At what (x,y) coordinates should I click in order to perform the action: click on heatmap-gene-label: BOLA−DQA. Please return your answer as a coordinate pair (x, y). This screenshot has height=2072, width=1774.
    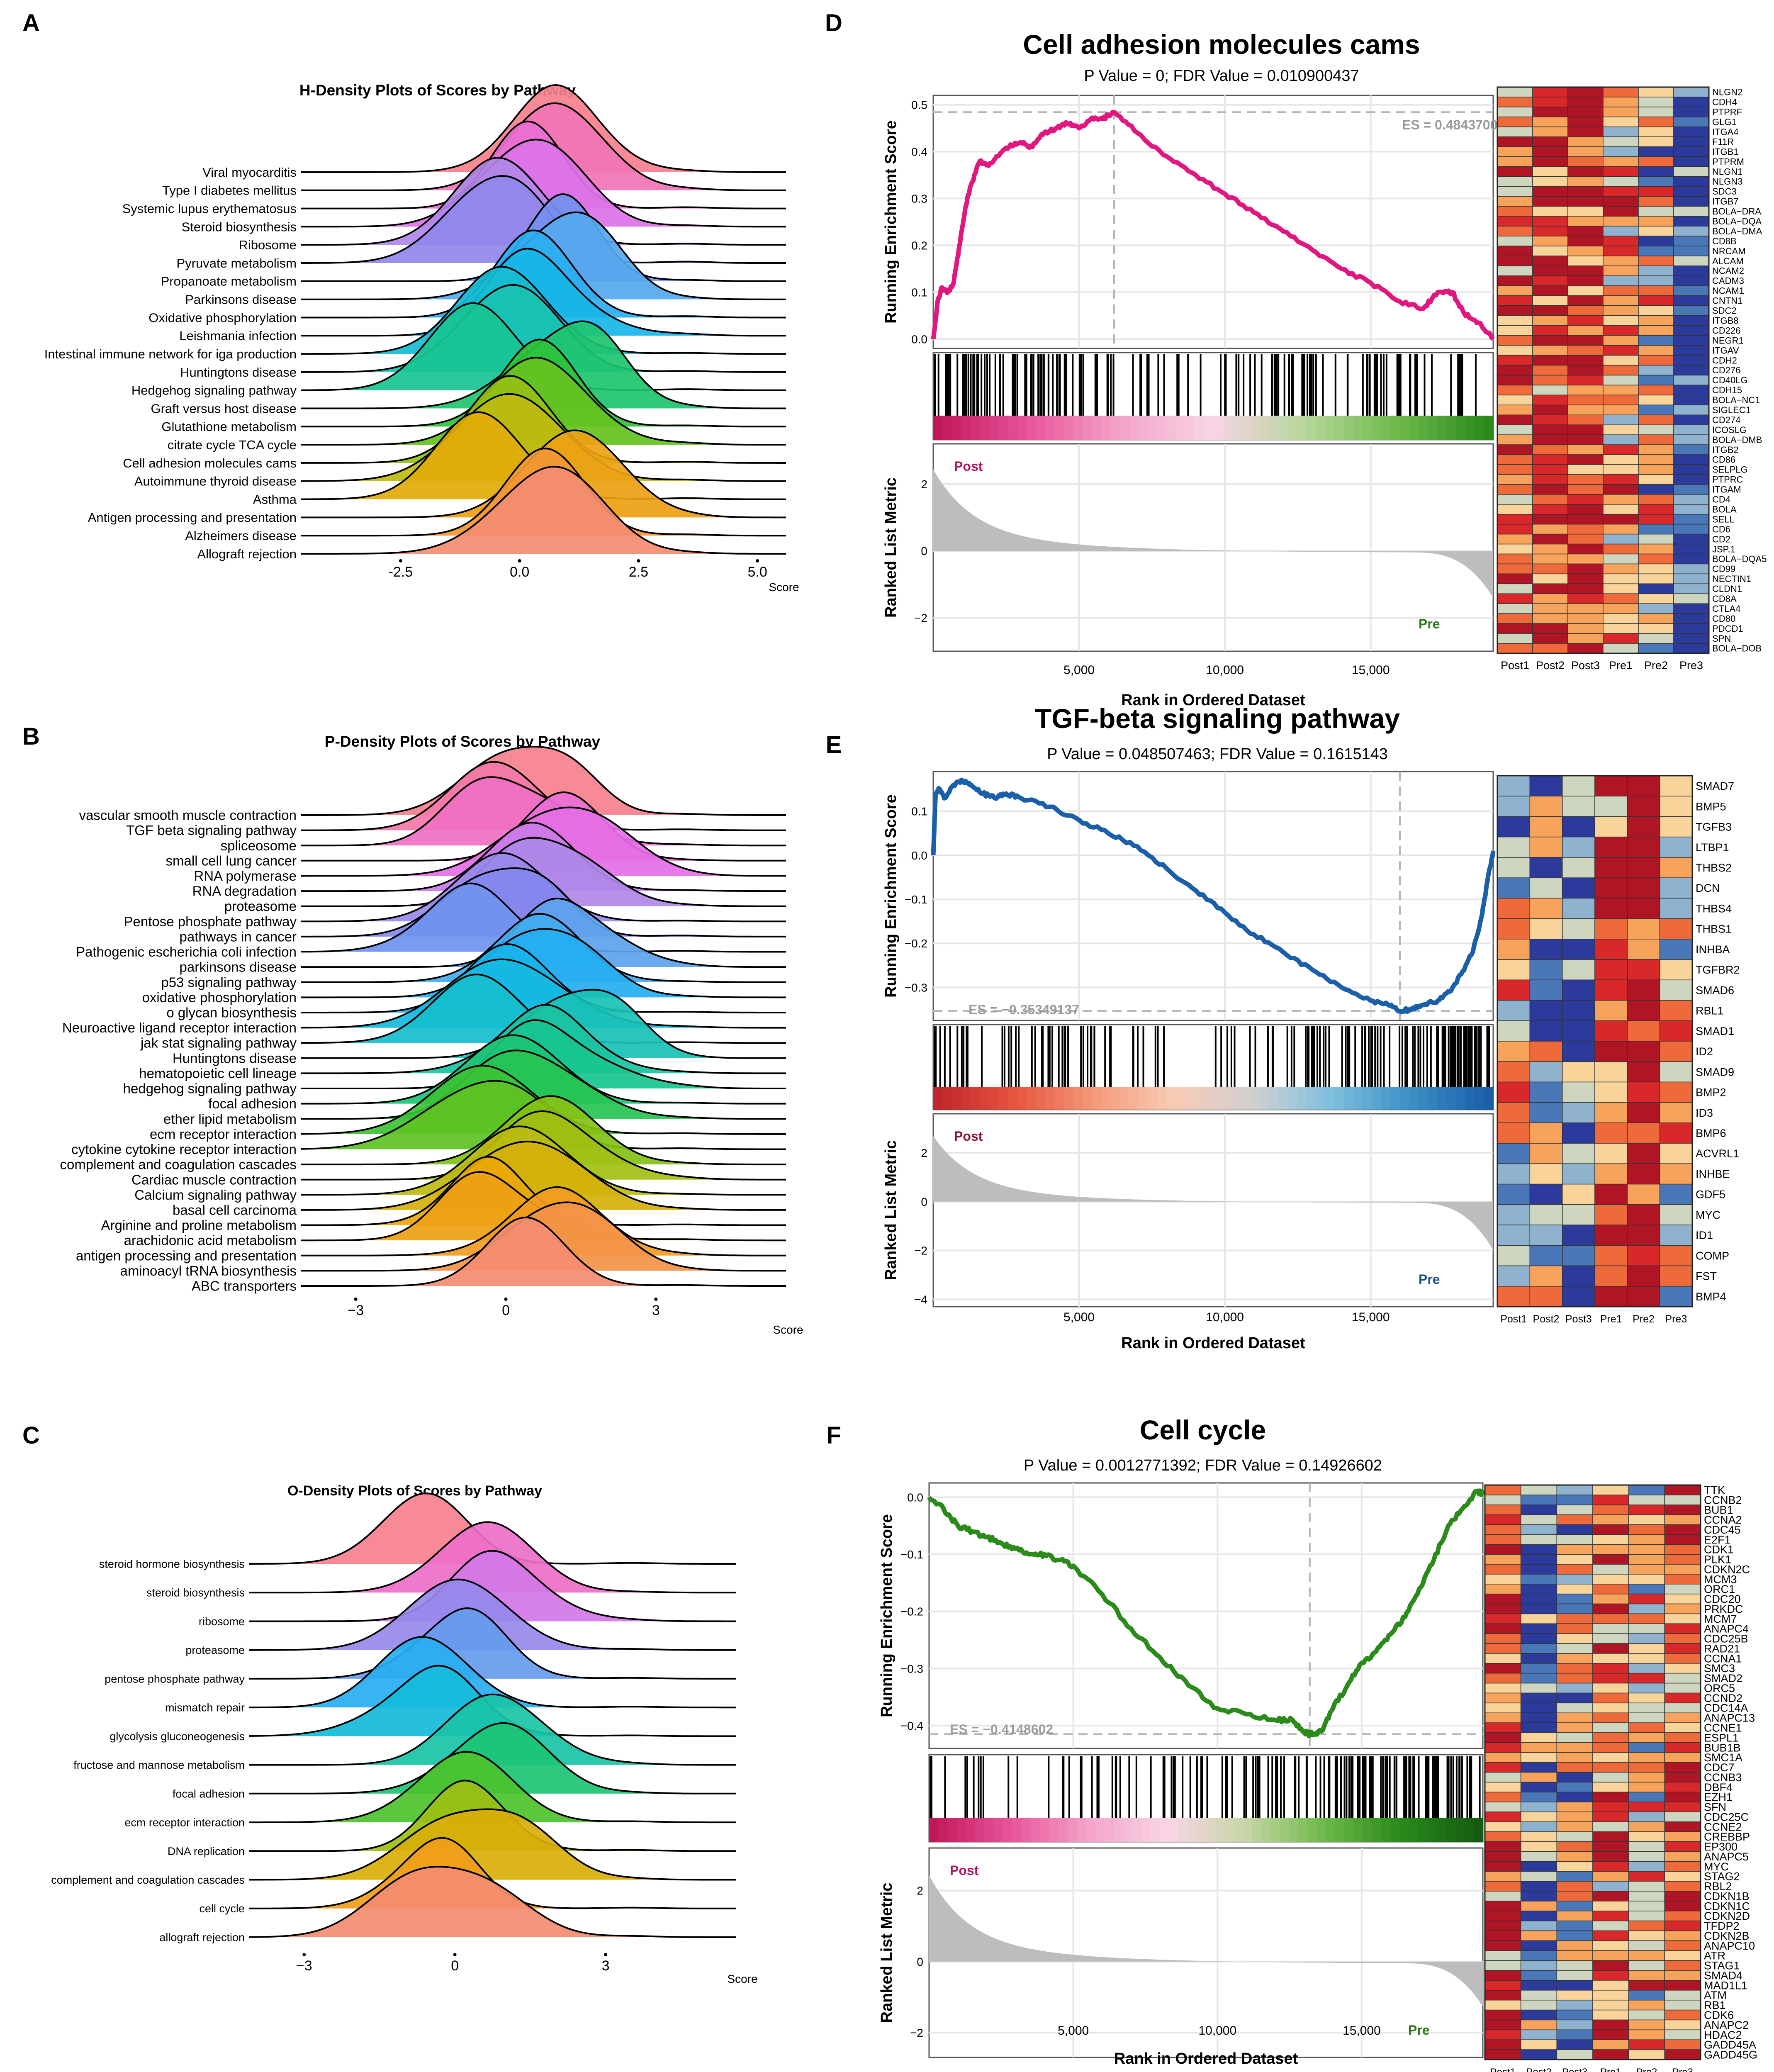
    Looking at the image, I should click on (1737, 221).